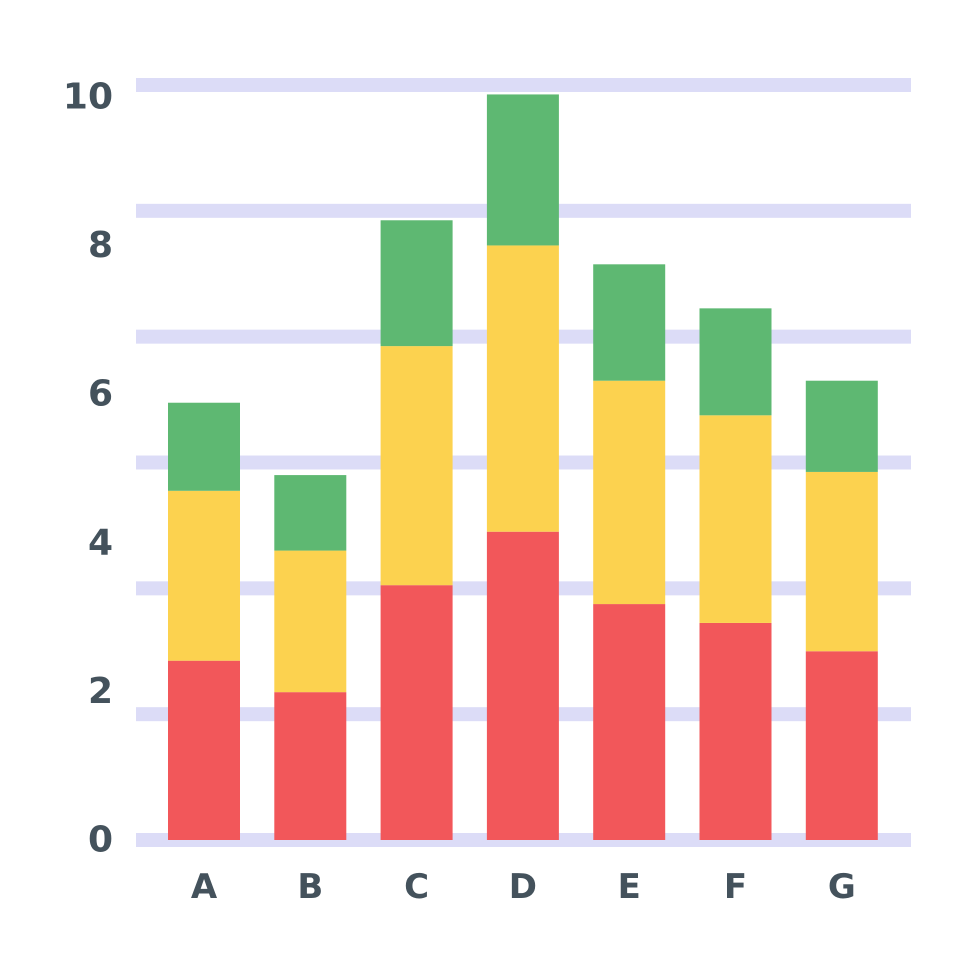 The image size is (980, 980). What do you see at coordinates (100, 542) in the screenshot?
I see `y-tick-label: 4` at bounding box center [100, 542].